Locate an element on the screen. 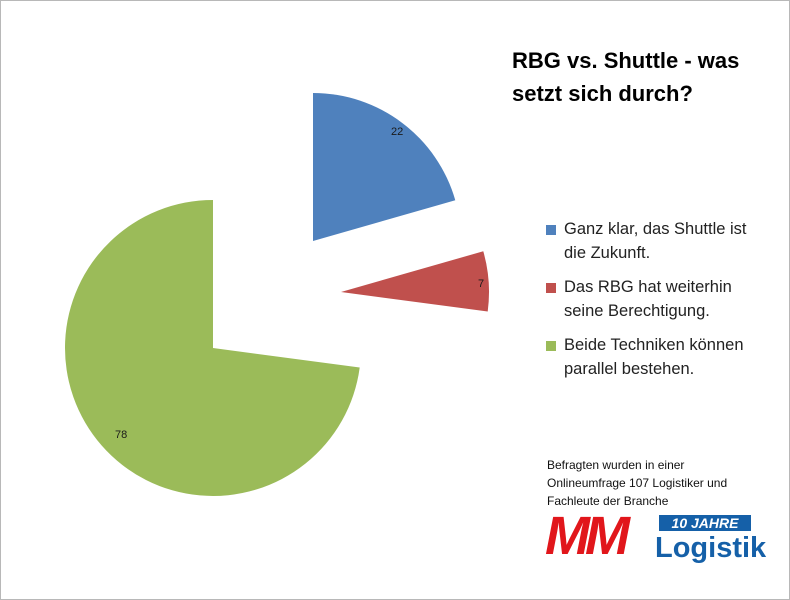 The height and width of the screenshot is (600, 790). logo-mark: MM is located at coordinates (587, 536).